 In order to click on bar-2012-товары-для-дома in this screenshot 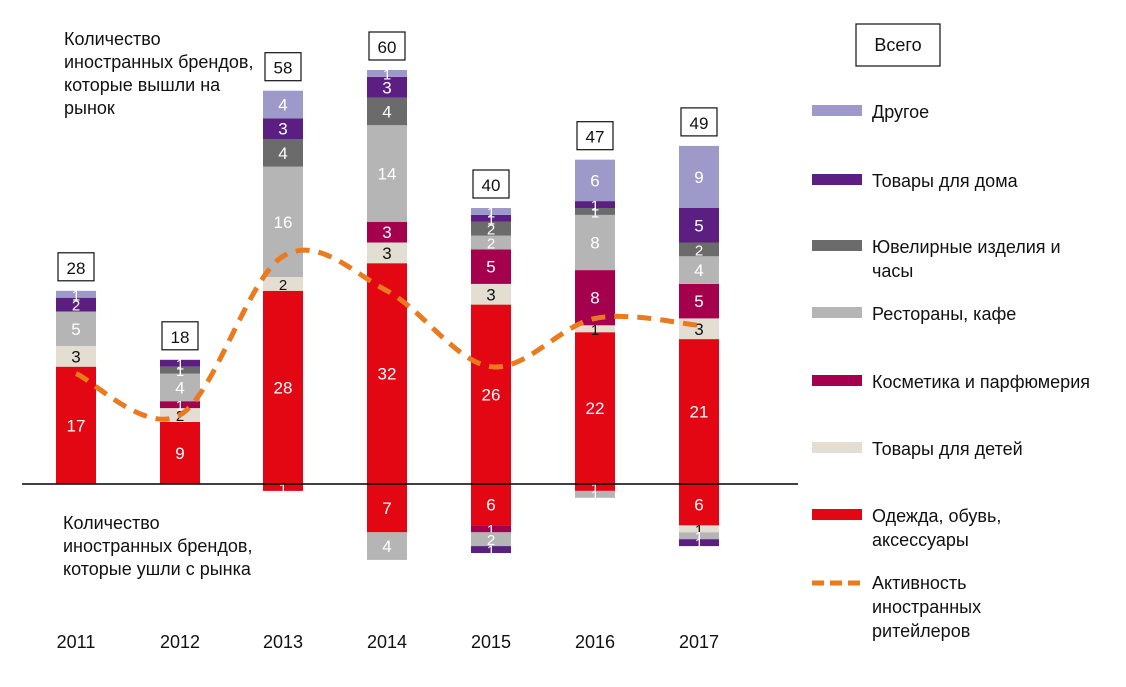, I will do `click(180, 363)`.